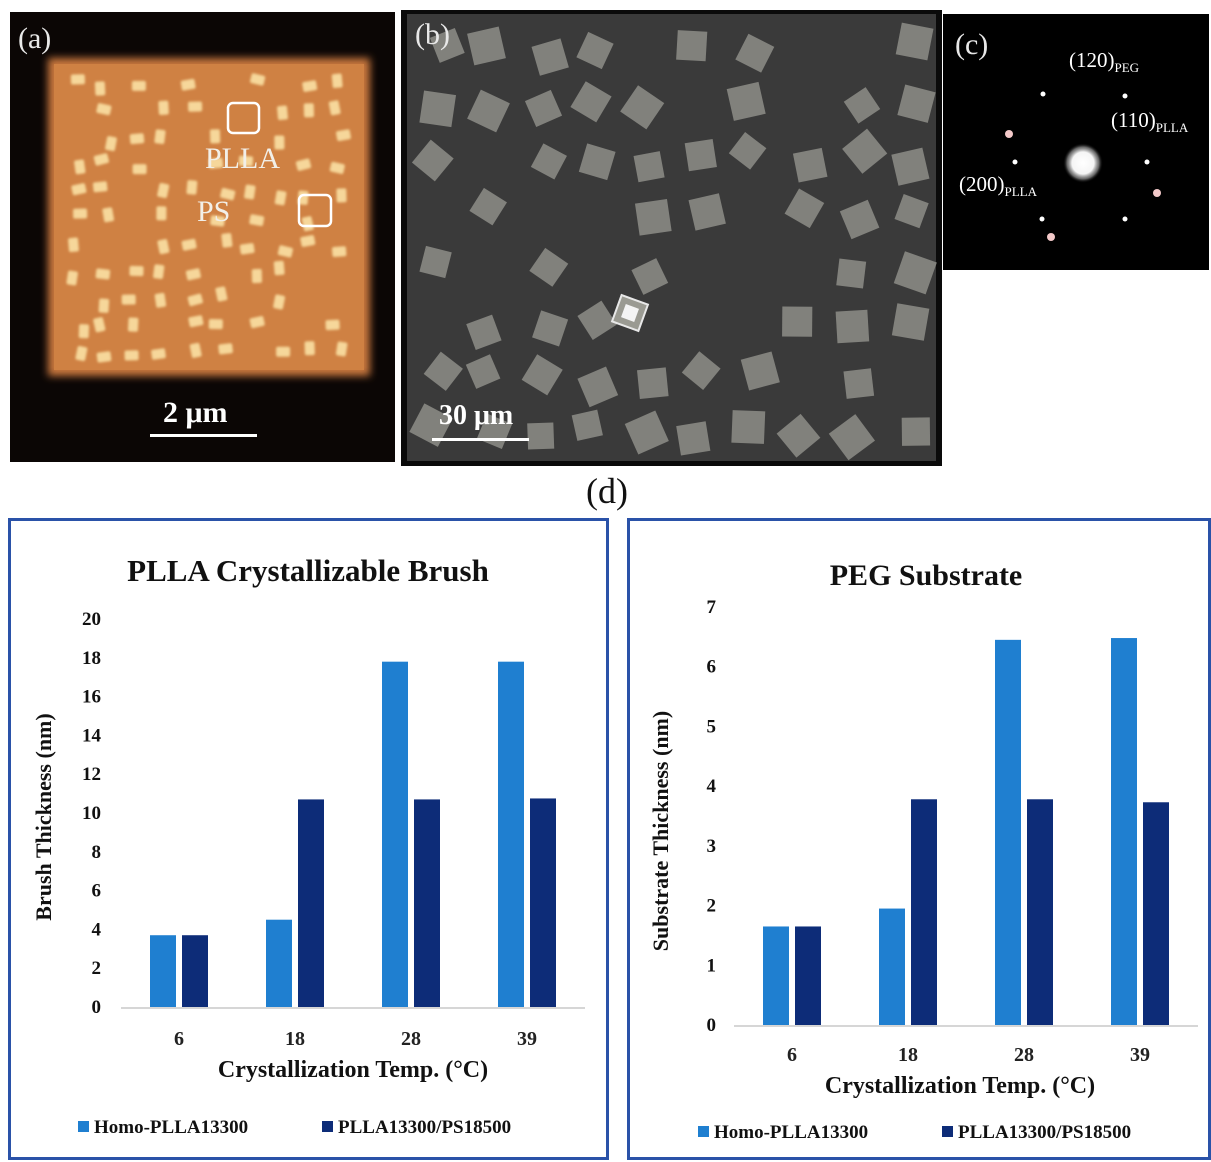  What do you see at coordinates (97, 929) in the screenshot?
I see `y-tick-label: 4` at bounding box center [97, 929].